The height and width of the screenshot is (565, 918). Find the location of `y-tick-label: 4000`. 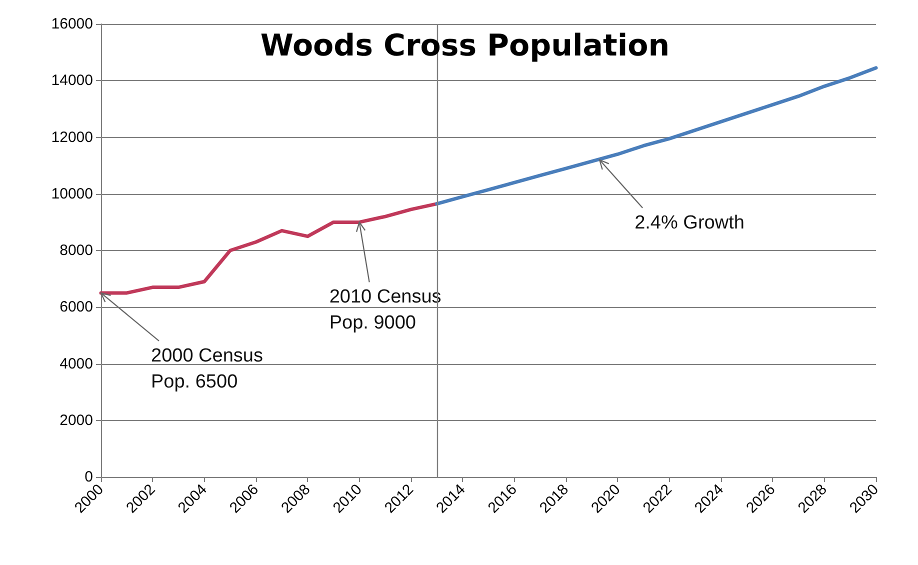

y-tick-label: 4000 is located at coordinates (76, 363).